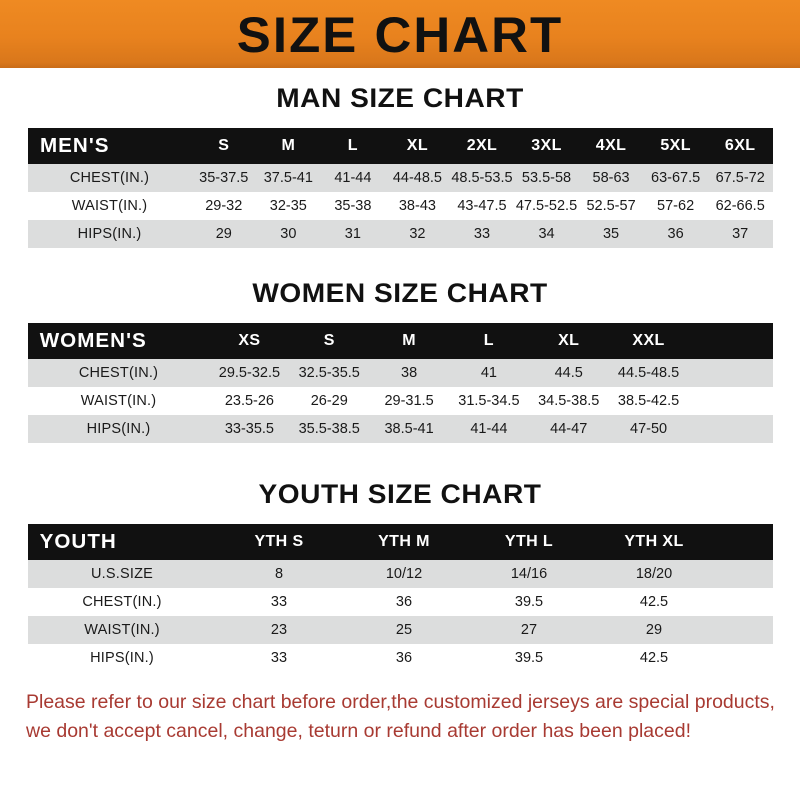  What do you see at coordinates (611, 145) in the screenshot?
I see `man-col-4xl: 4XL` at bounding box center [611, 145].